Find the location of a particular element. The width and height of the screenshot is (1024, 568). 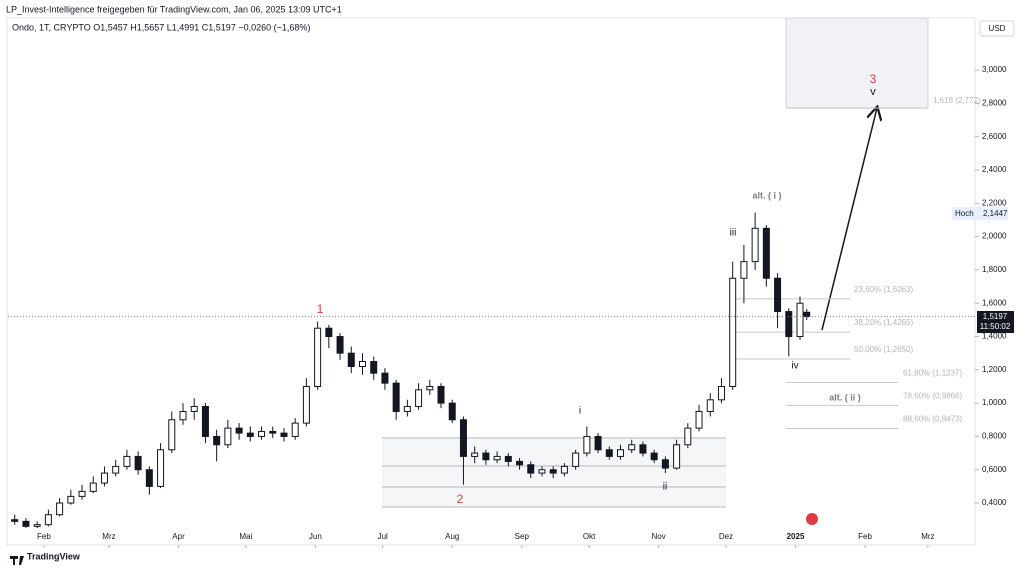

price-countdown: 11:50:02 is located at coordinates (995, 326).